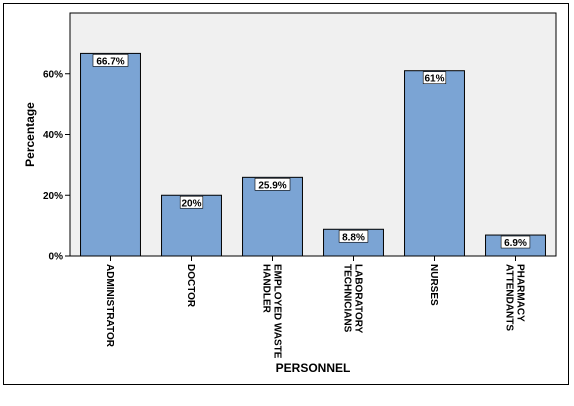  What do you see at coordinates (358, 299) in the screenshot?
I see `x-tick-label-line: LABORATORY` at bounding box center [358, 299].